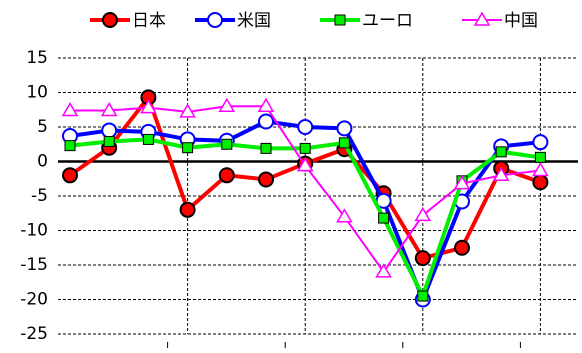  Describe the element at coordinates (34, 231) in the screenshot. I see `y-tick-label: -10` at that location.